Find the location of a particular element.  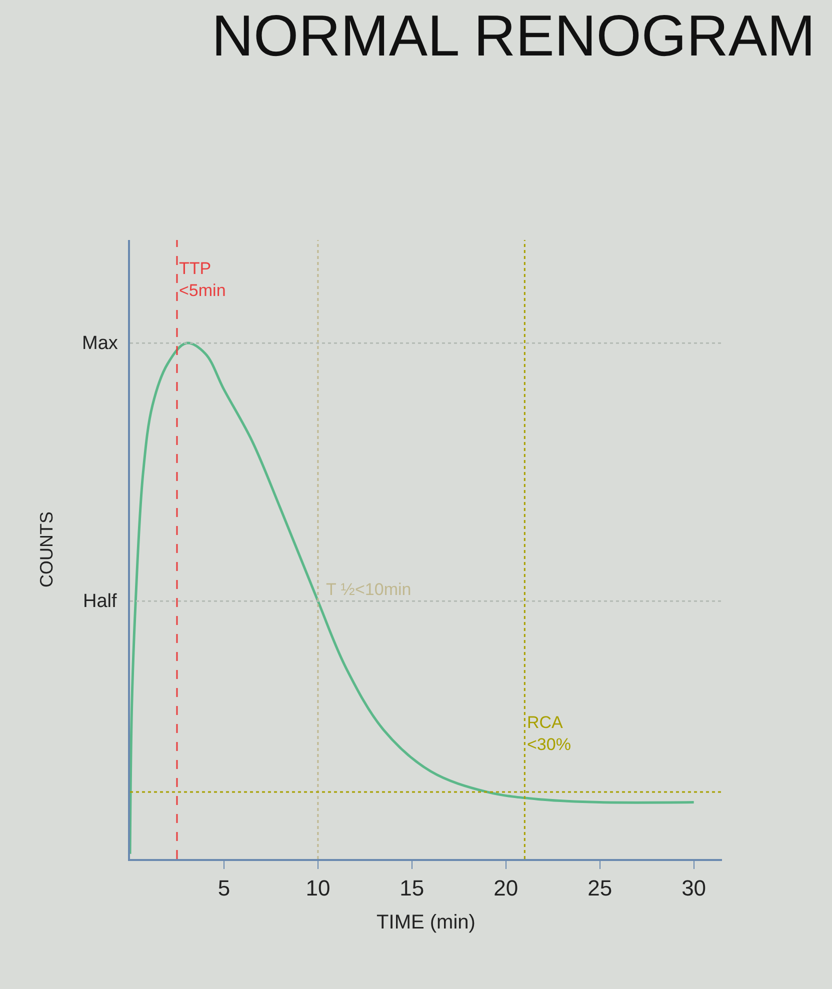

y-axis-title: COUNTS is located at coordinates (46, 550).